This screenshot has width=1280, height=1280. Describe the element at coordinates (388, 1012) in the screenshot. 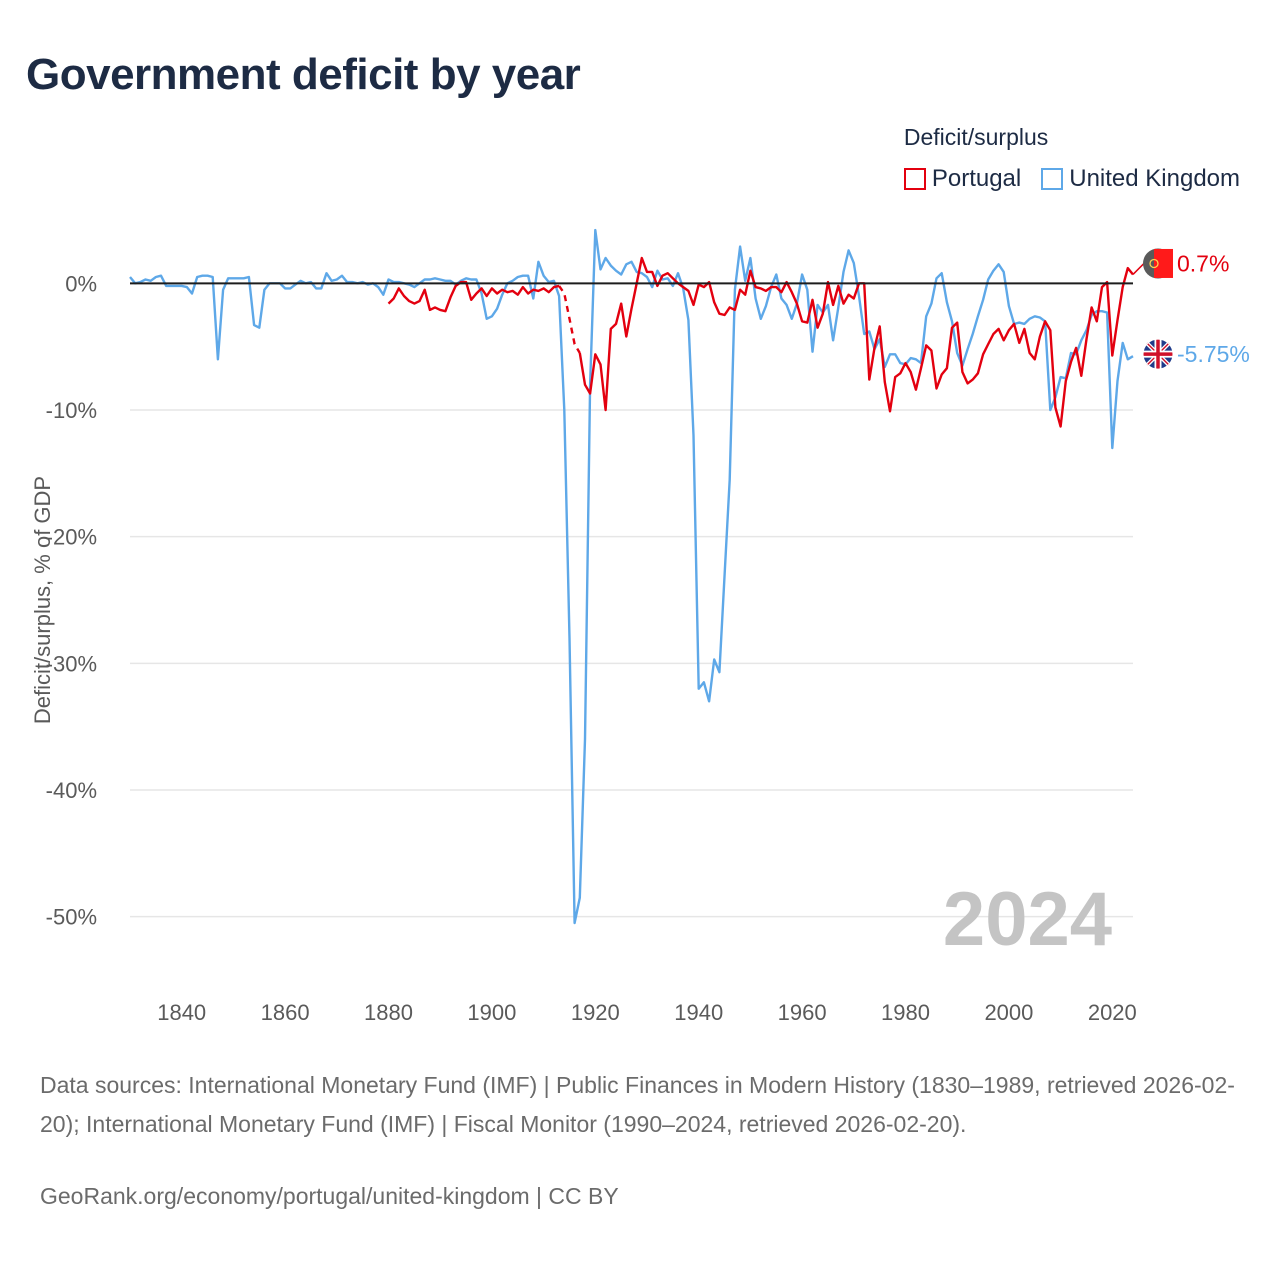

I see `x-tick-label: 1880` at that location.